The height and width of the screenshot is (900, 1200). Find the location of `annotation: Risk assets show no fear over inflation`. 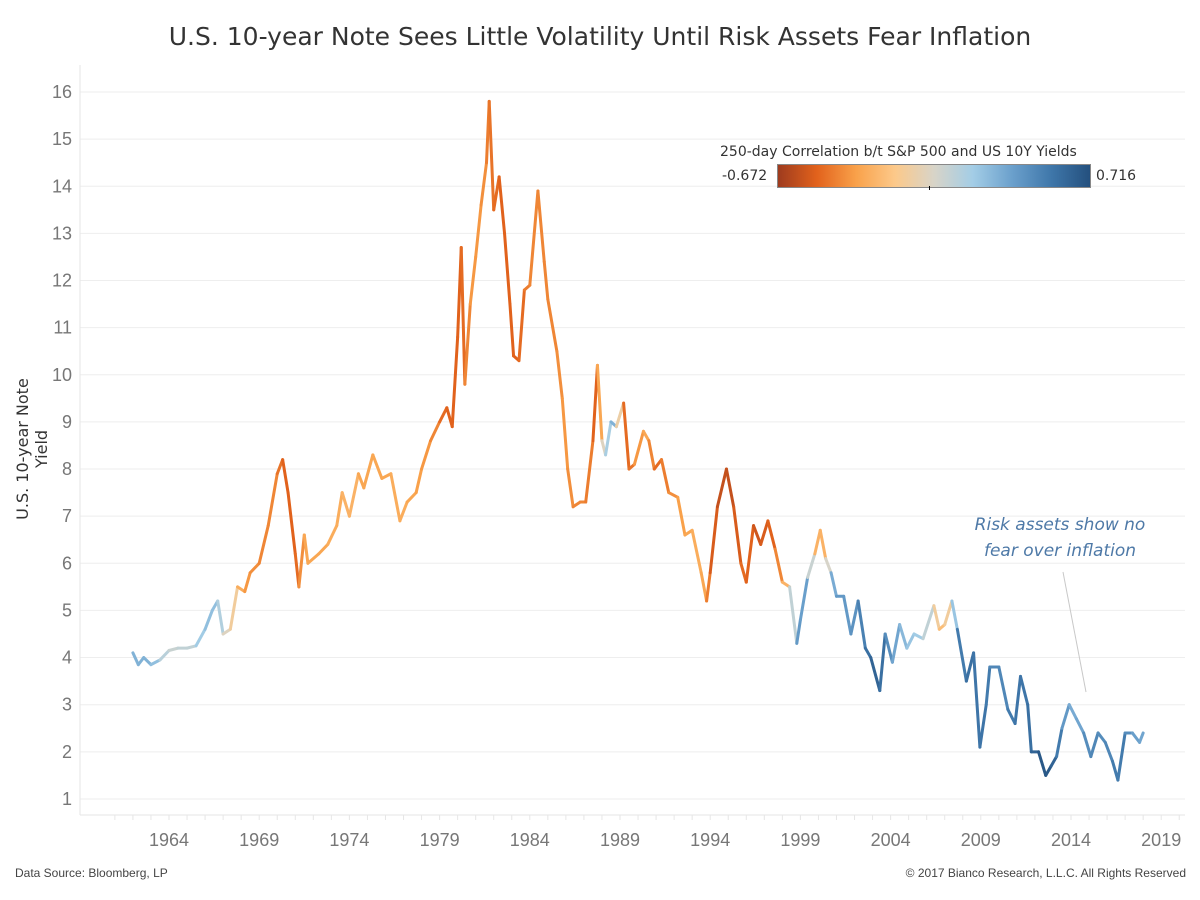

annotation: Risk assets show no fear over inflation is located at coordinates (1060, 538).